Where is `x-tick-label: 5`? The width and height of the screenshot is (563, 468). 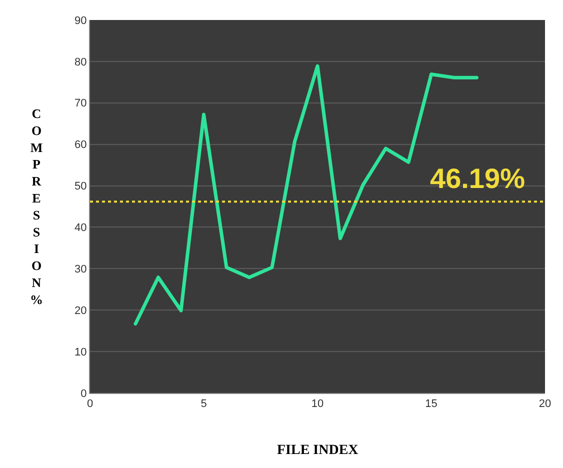
x-tick-label: 5 is located at coordinates (203, 404).